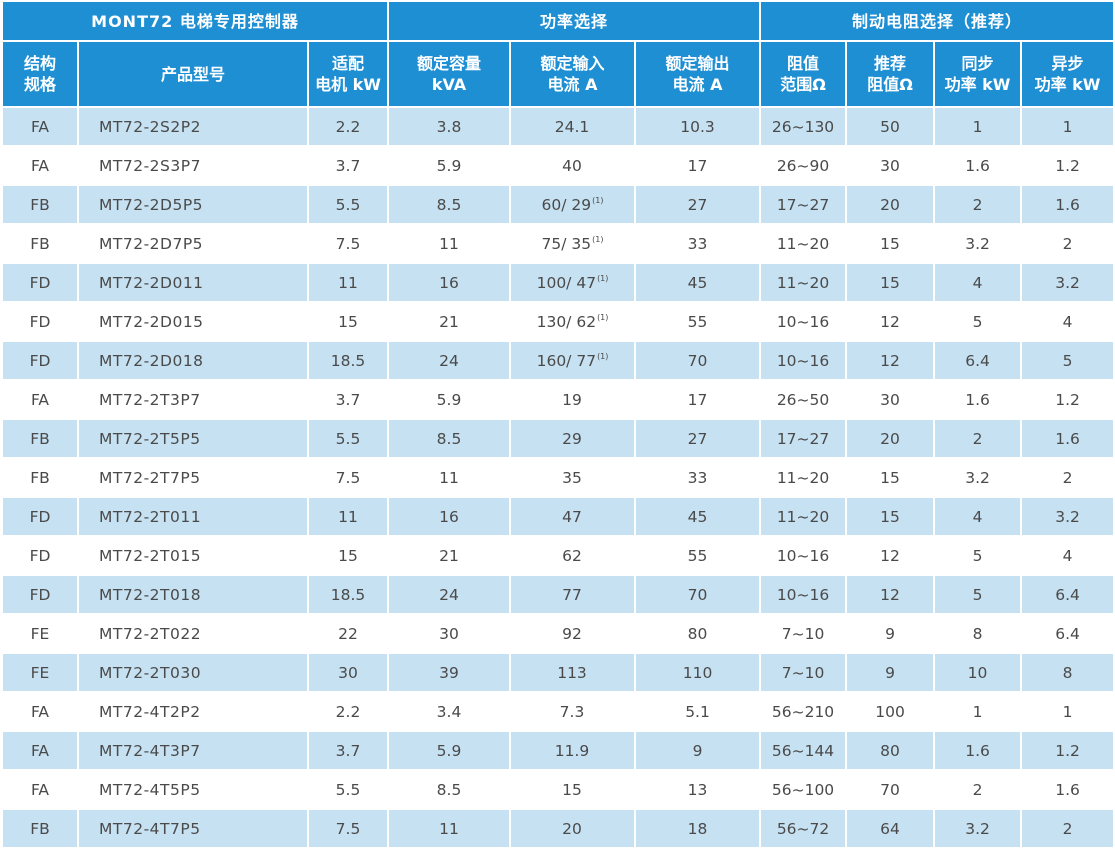 This screenshot has width=1115, height=853. Describe the element at coordinates (150, 594) in the screenshot. I see `cell-value: MT72-2T018` at that location.